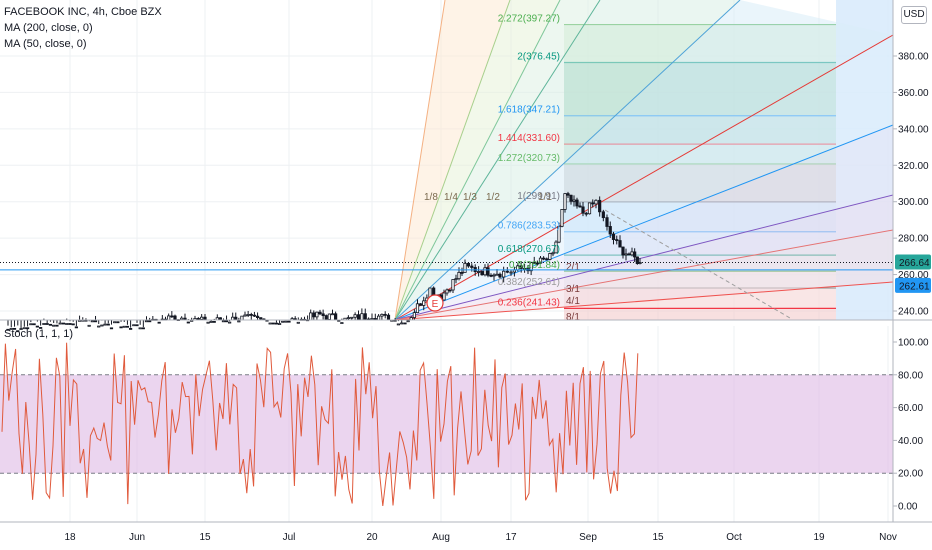  Describe the element at coordinates (45, 44) in the screenshot. I see `legend-ma50: MA (50, close, 0)` at that location.